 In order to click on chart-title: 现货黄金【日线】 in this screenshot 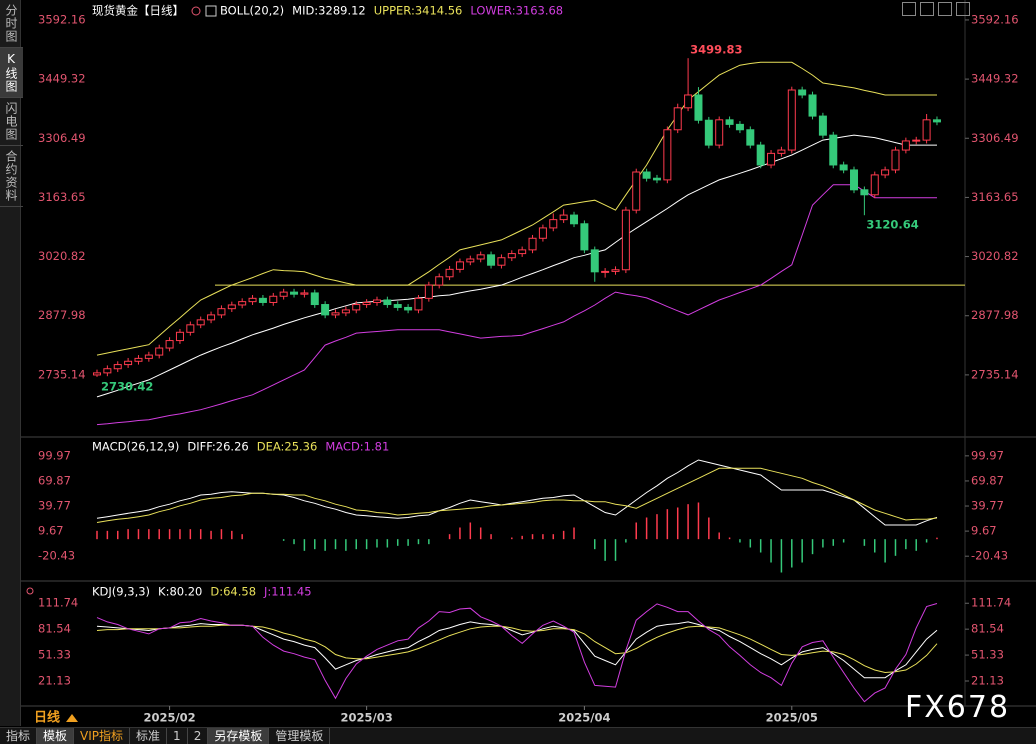, I will do `click(138, 11)`.